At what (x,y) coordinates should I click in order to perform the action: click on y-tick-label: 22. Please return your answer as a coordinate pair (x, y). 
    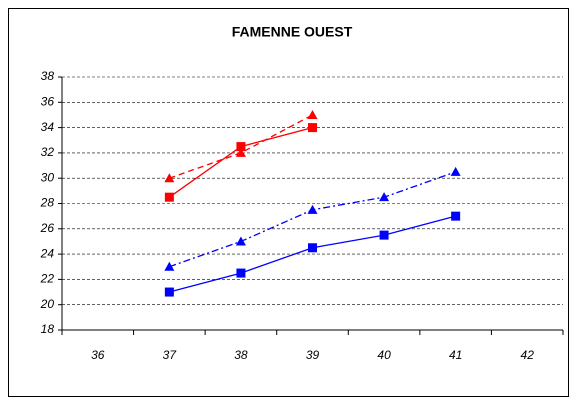
    Looking at the image, I should click on (47, 279).